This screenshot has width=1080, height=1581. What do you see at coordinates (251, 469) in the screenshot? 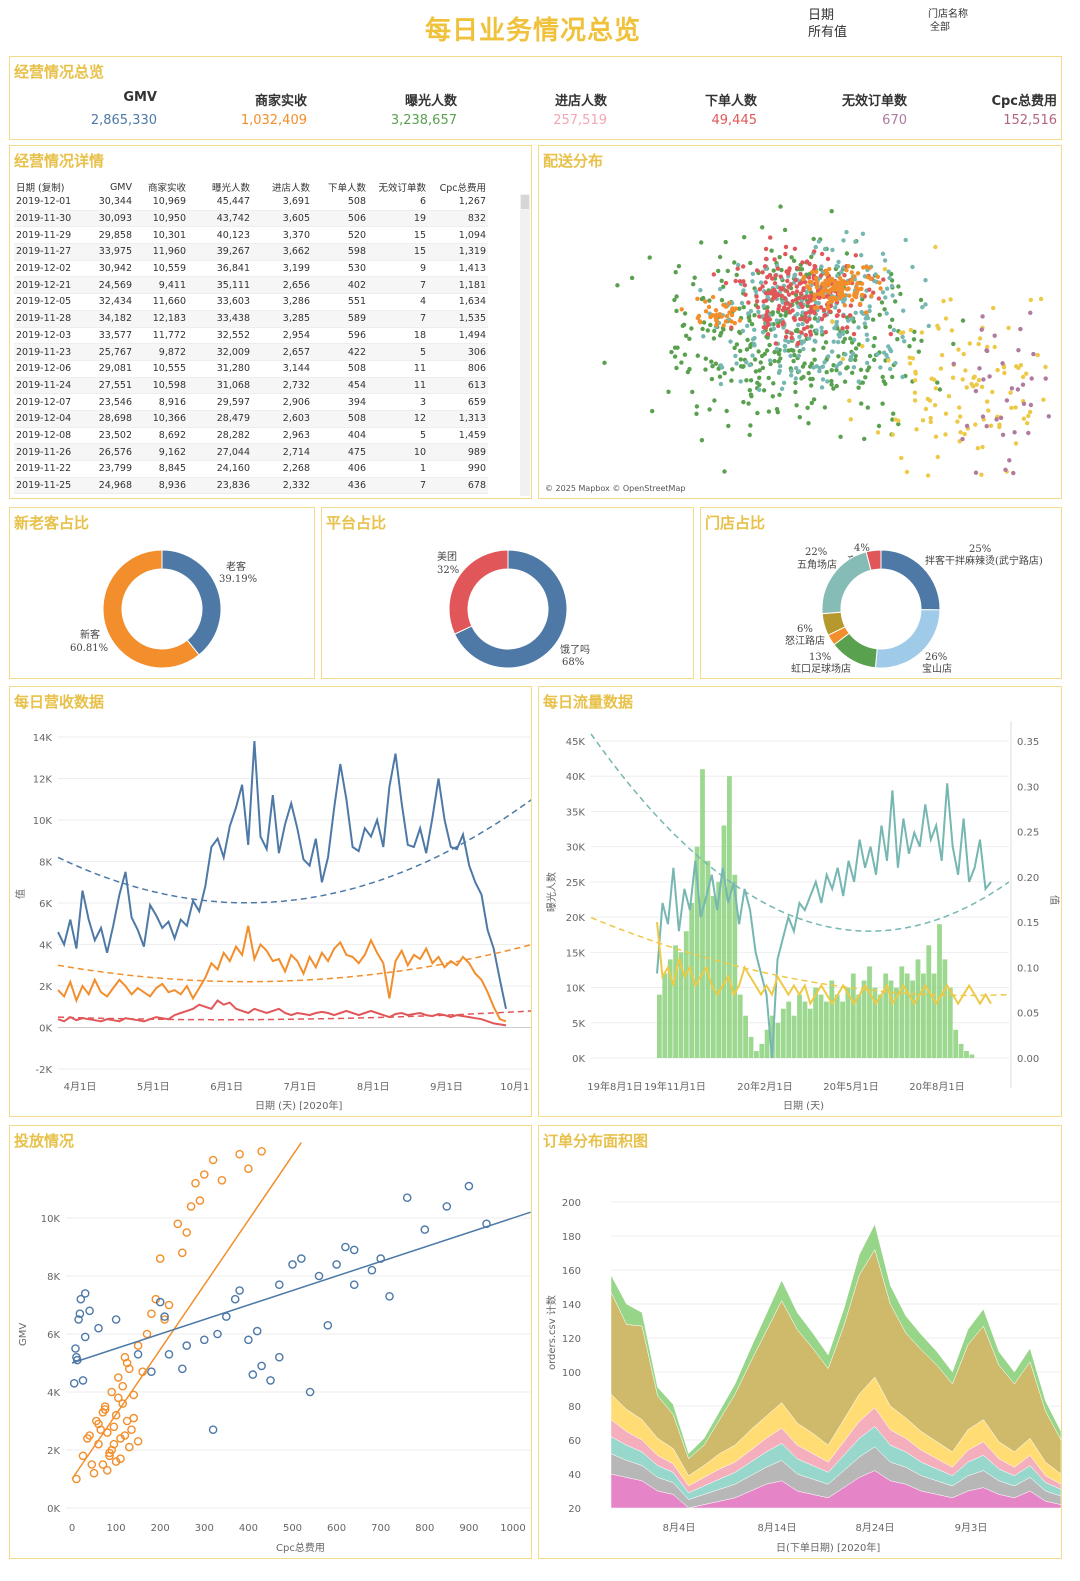
I see `table-row: 2019-11-22 23,799 8,845 24,160 2,268 406 1 990` at bounding box center [251, 469].